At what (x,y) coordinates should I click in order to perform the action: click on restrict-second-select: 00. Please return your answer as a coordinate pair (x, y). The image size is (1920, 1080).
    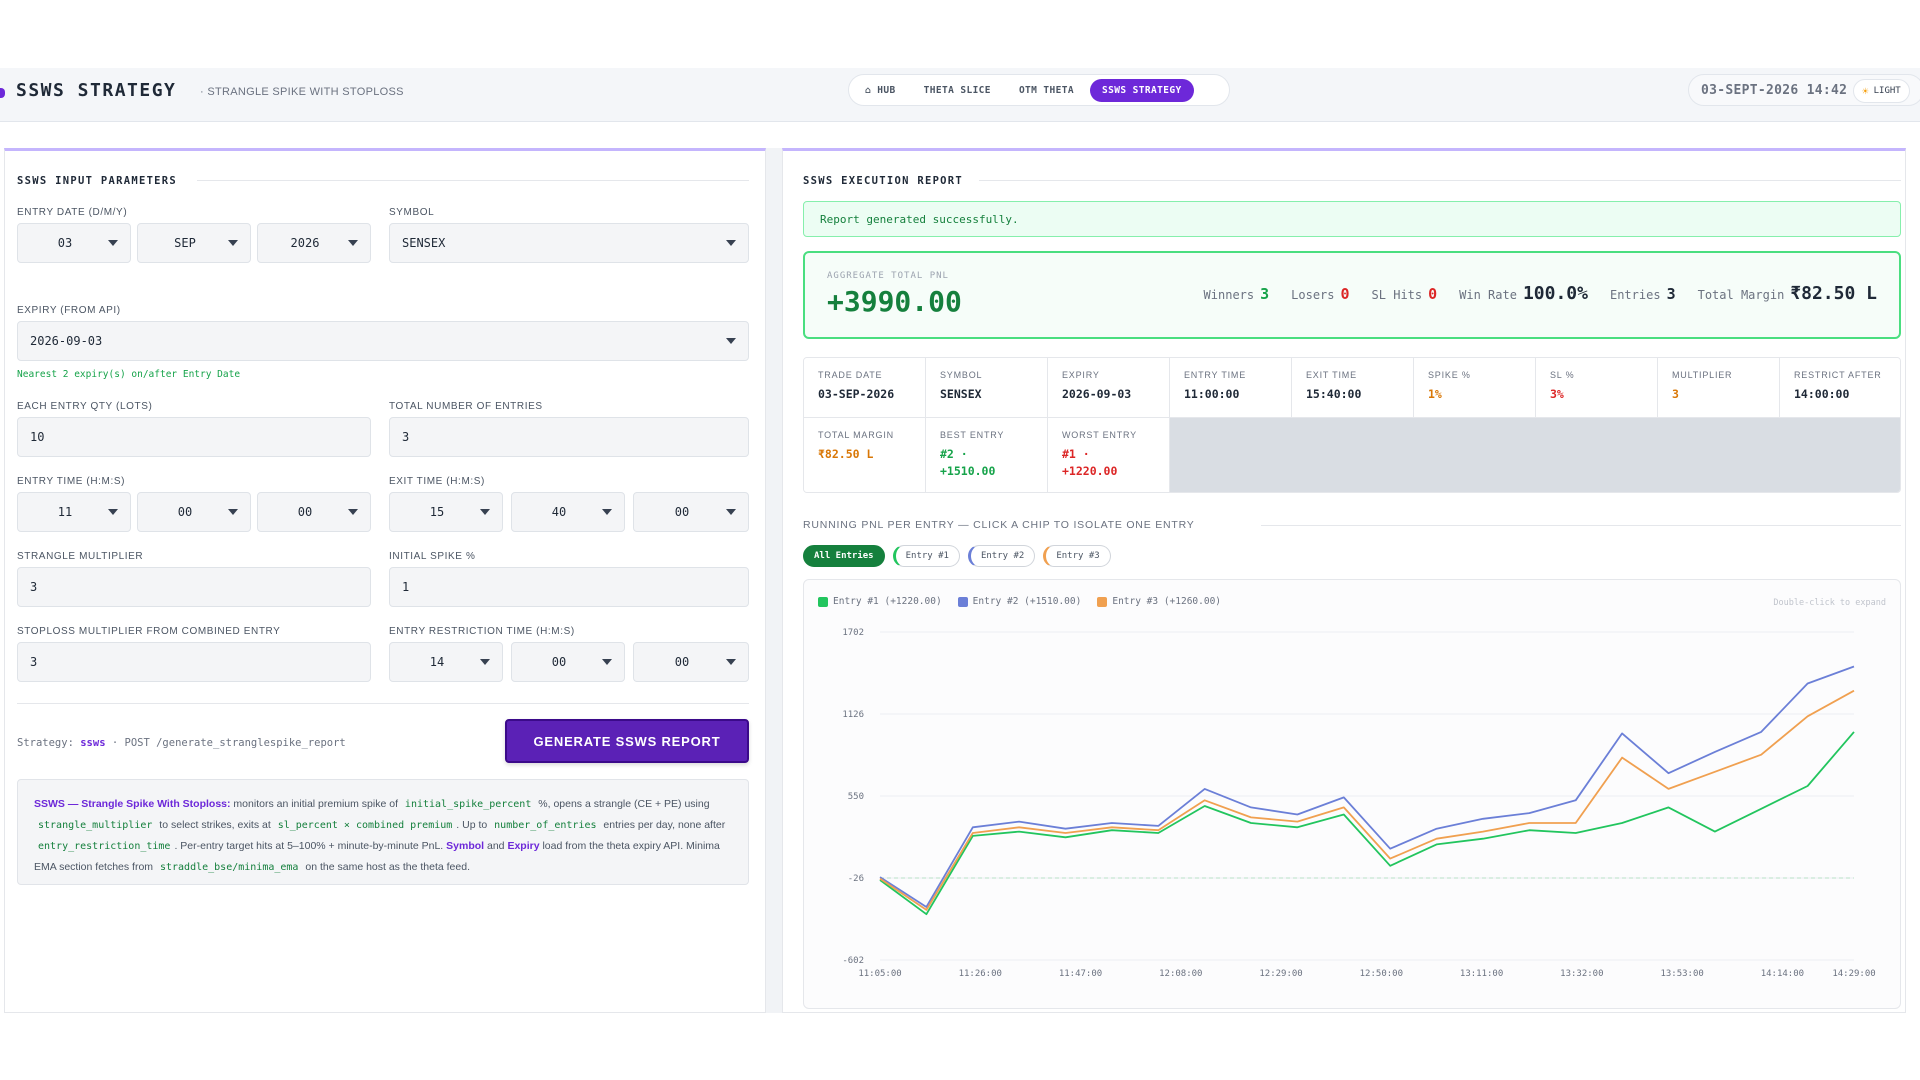
    Looking at the image, I should click on (691, 662).